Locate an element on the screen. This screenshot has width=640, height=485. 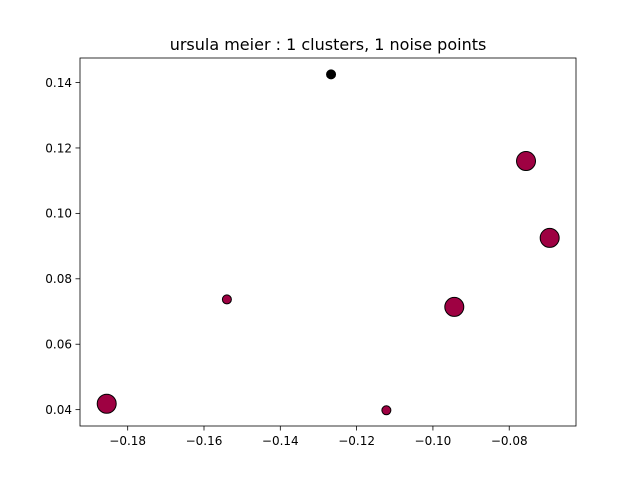
y-tick-label: 0.14 is located at coordinates (58, 83).